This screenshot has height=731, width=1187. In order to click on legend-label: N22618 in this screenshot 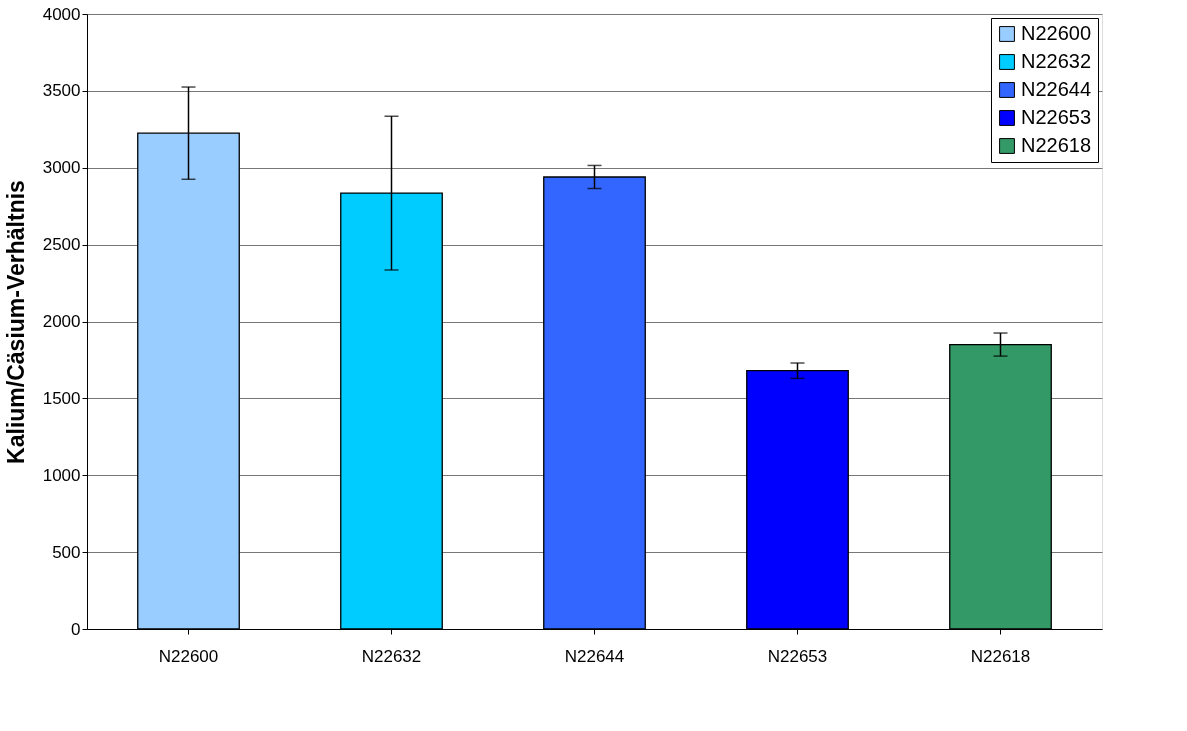, I will do `click(1056, 145)`.